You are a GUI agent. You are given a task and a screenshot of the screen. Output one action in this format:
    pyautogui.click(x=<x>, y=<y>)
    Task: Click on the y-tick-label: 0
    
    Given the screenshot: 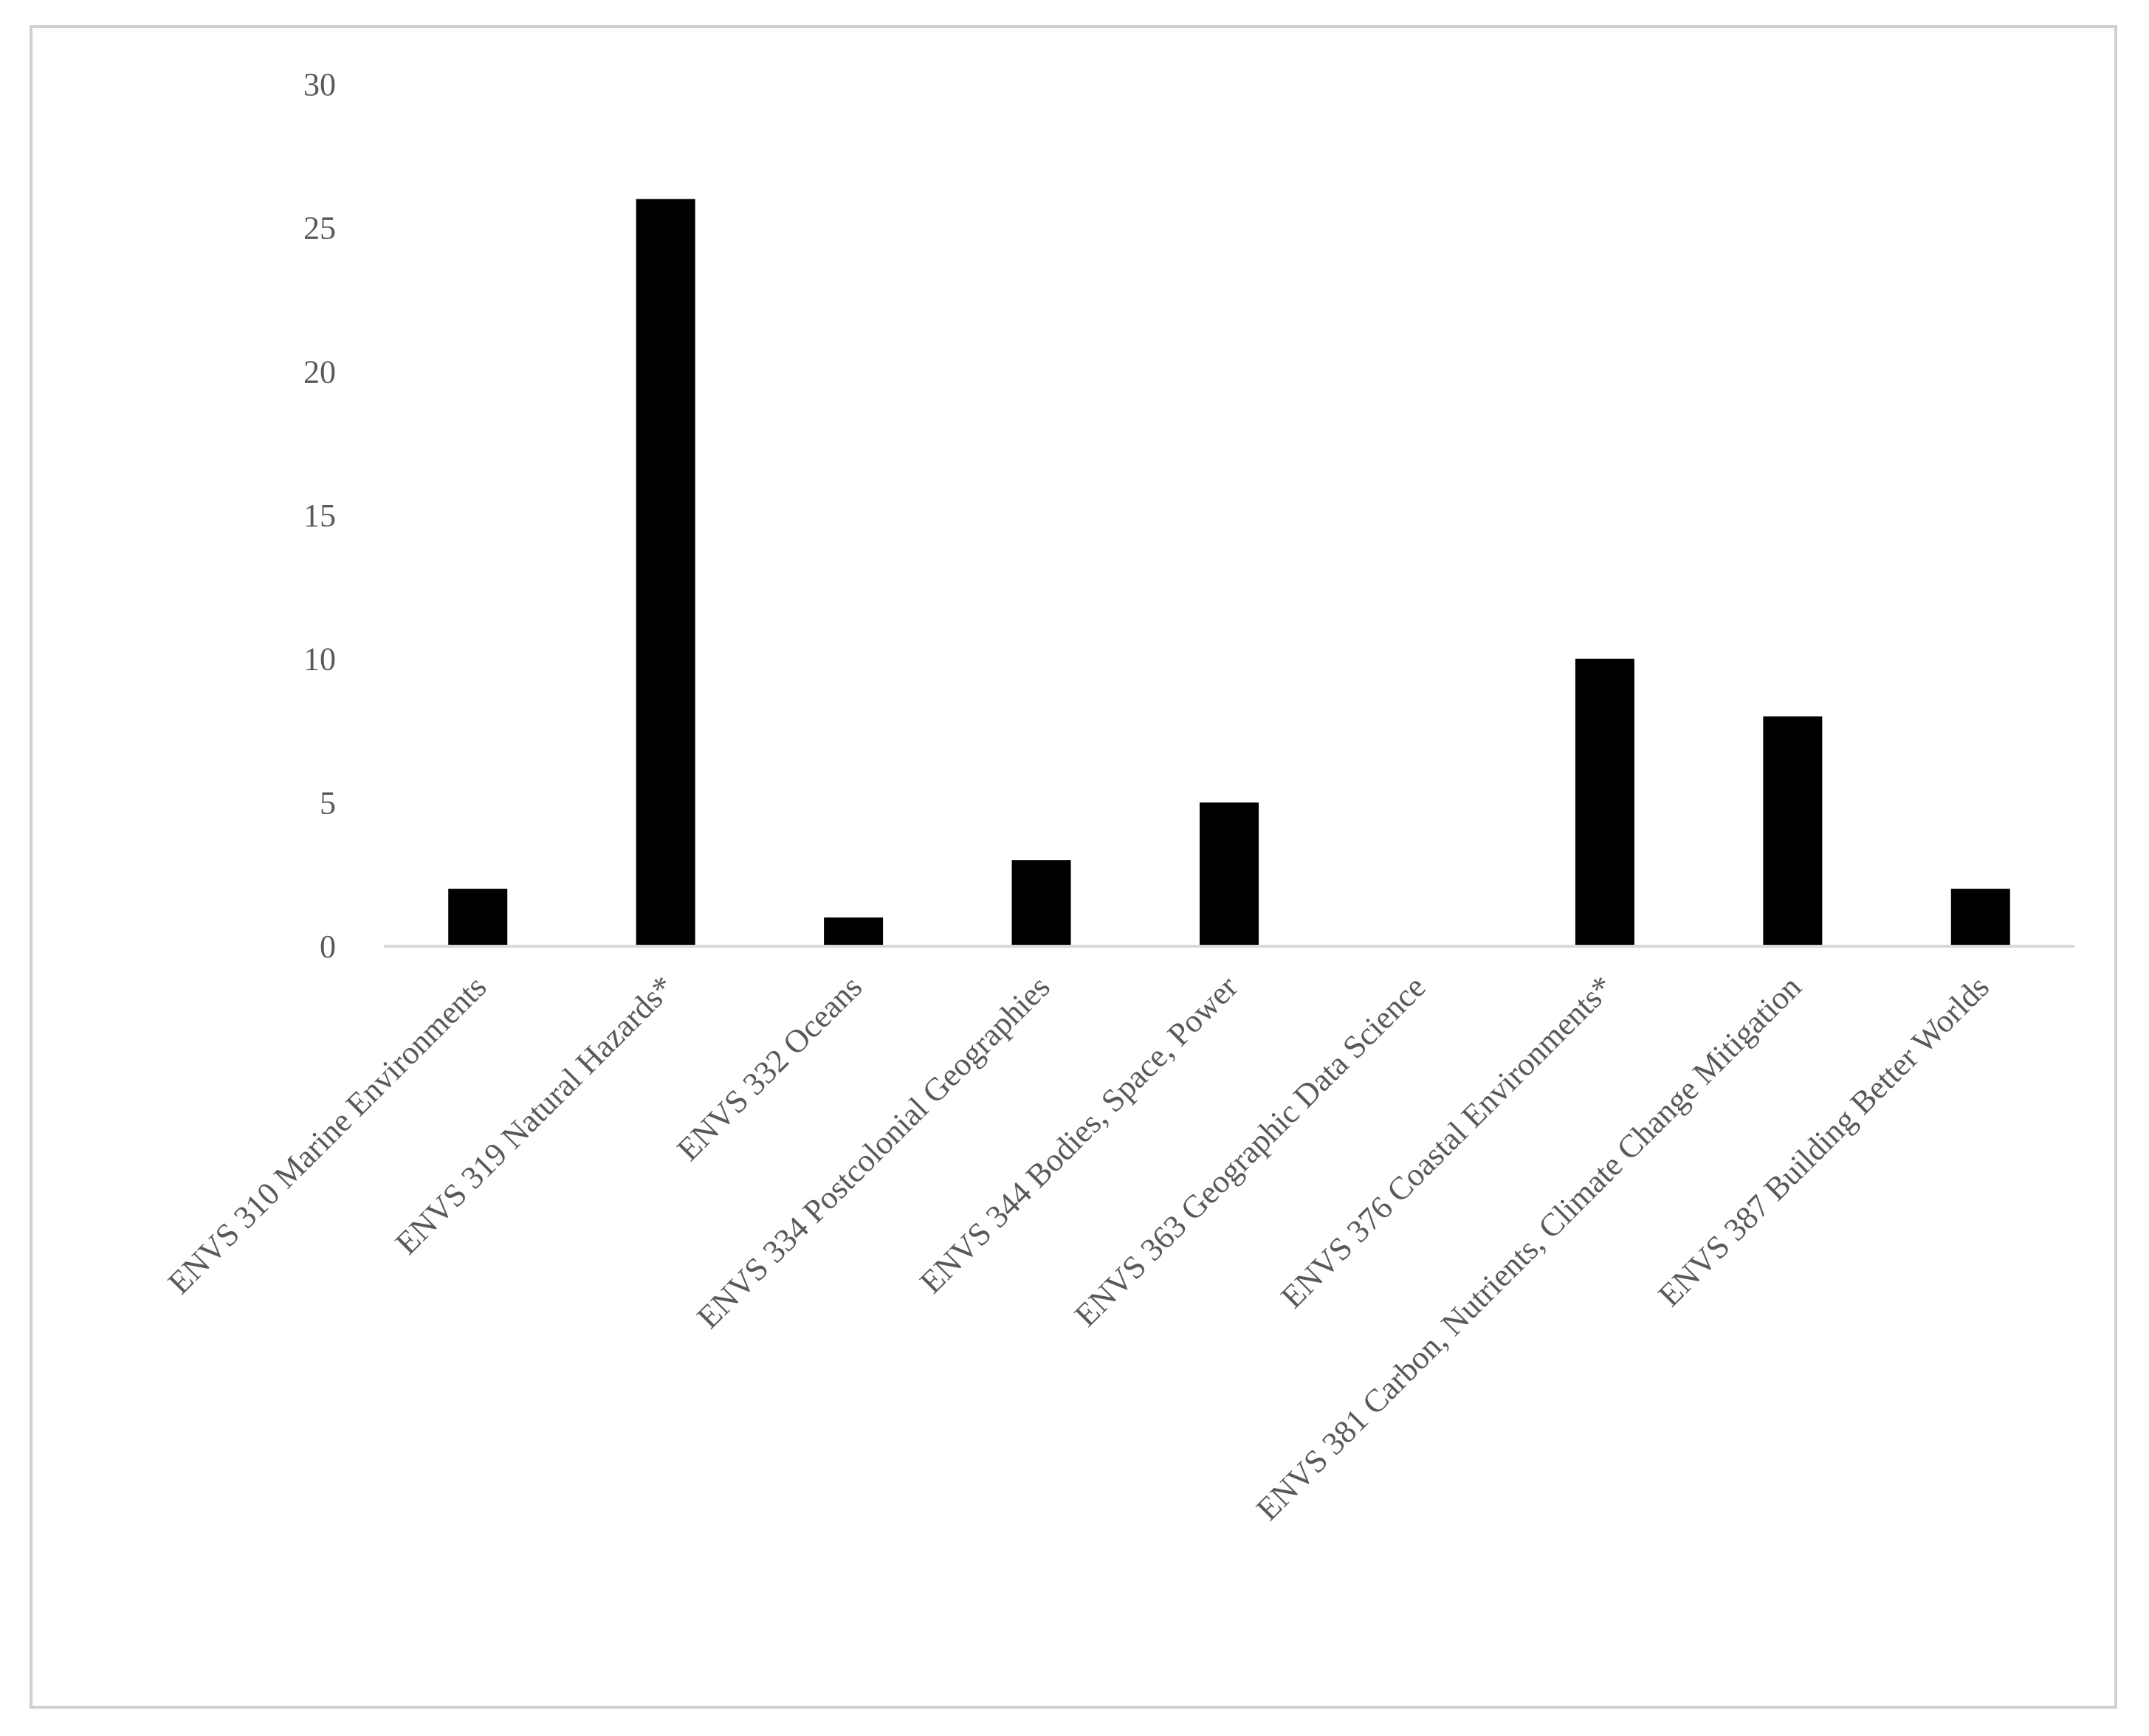 What is the action you would take?
    pyautogui.click(x=328, y=947)
    